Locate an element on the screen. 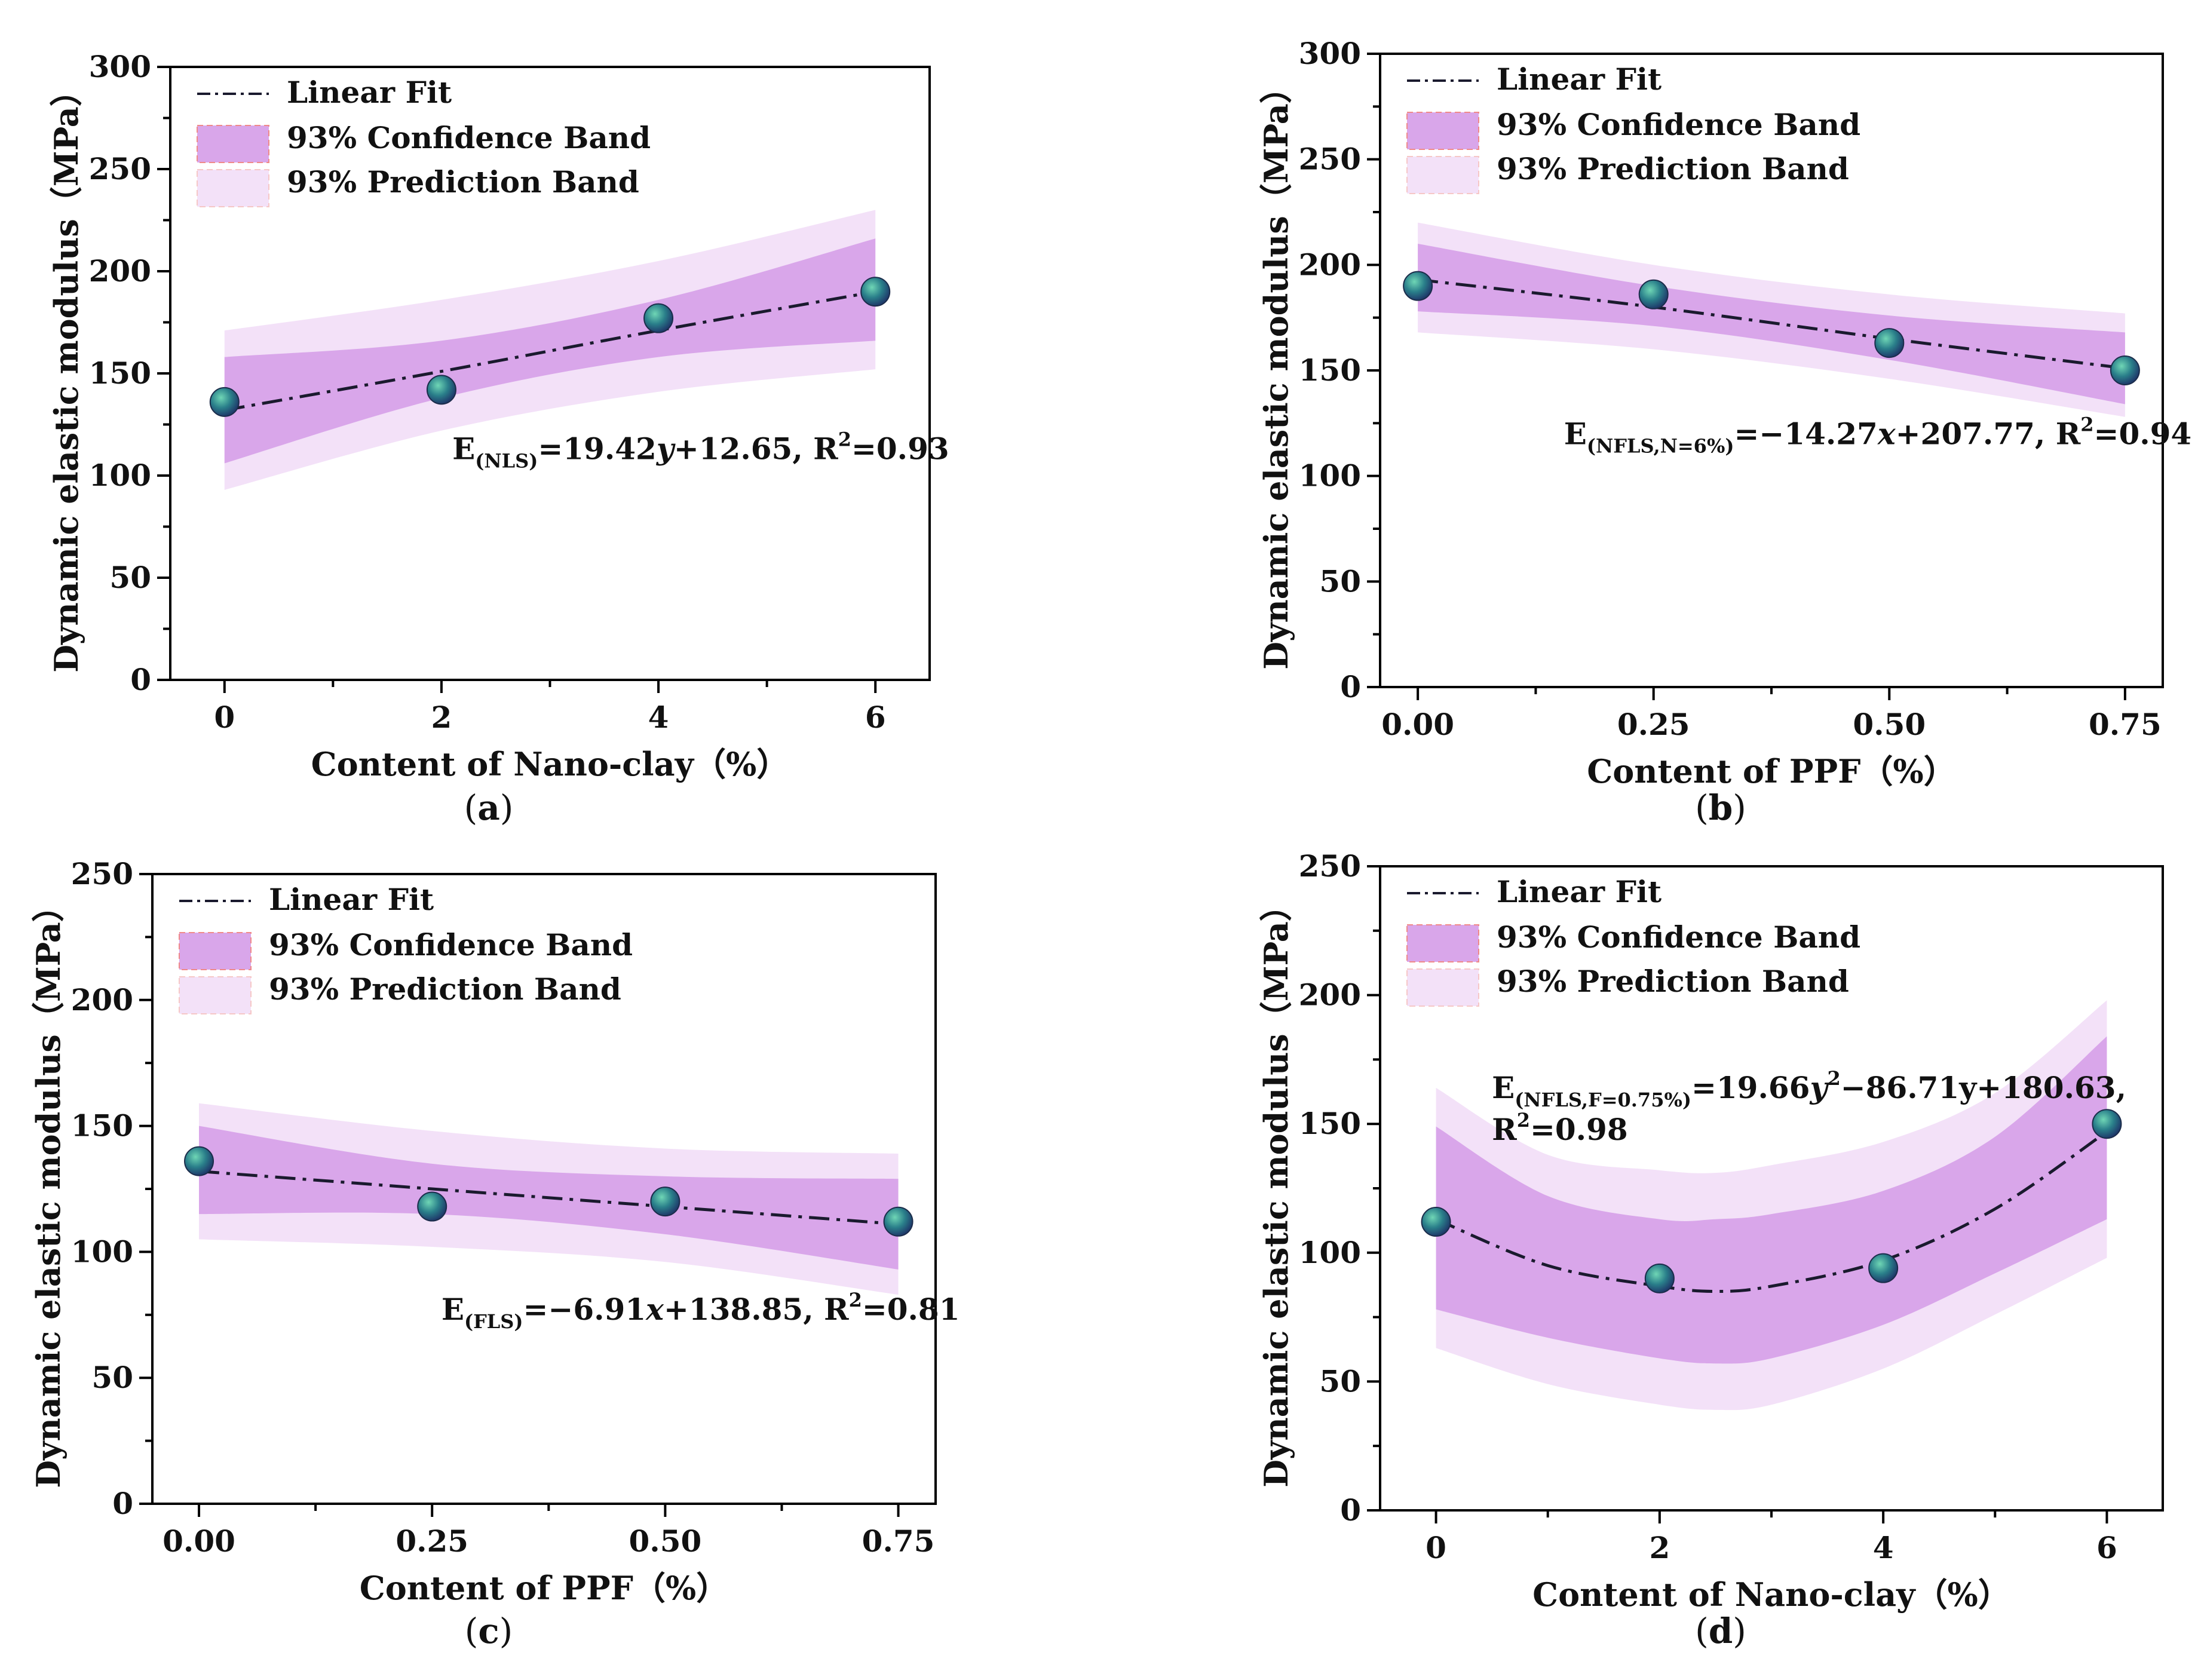  fit-equation: E(NLS)=19.42y+12.65, R2=0.93 is located at coordinates (700, 451).